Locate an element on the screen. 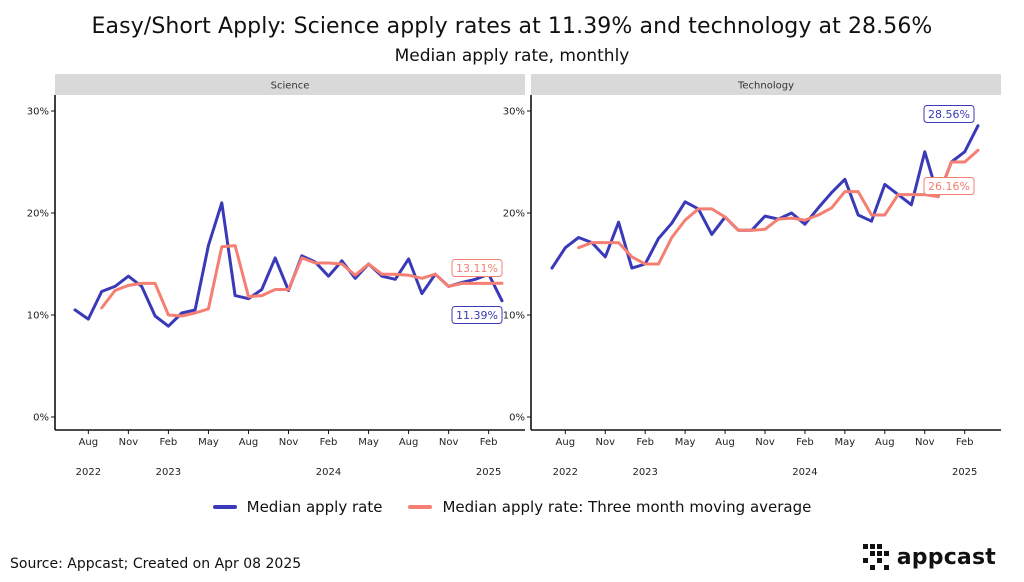 This screenshot has height=582, width=1024. series-line-technology-median is located at coordinates (765, 197).